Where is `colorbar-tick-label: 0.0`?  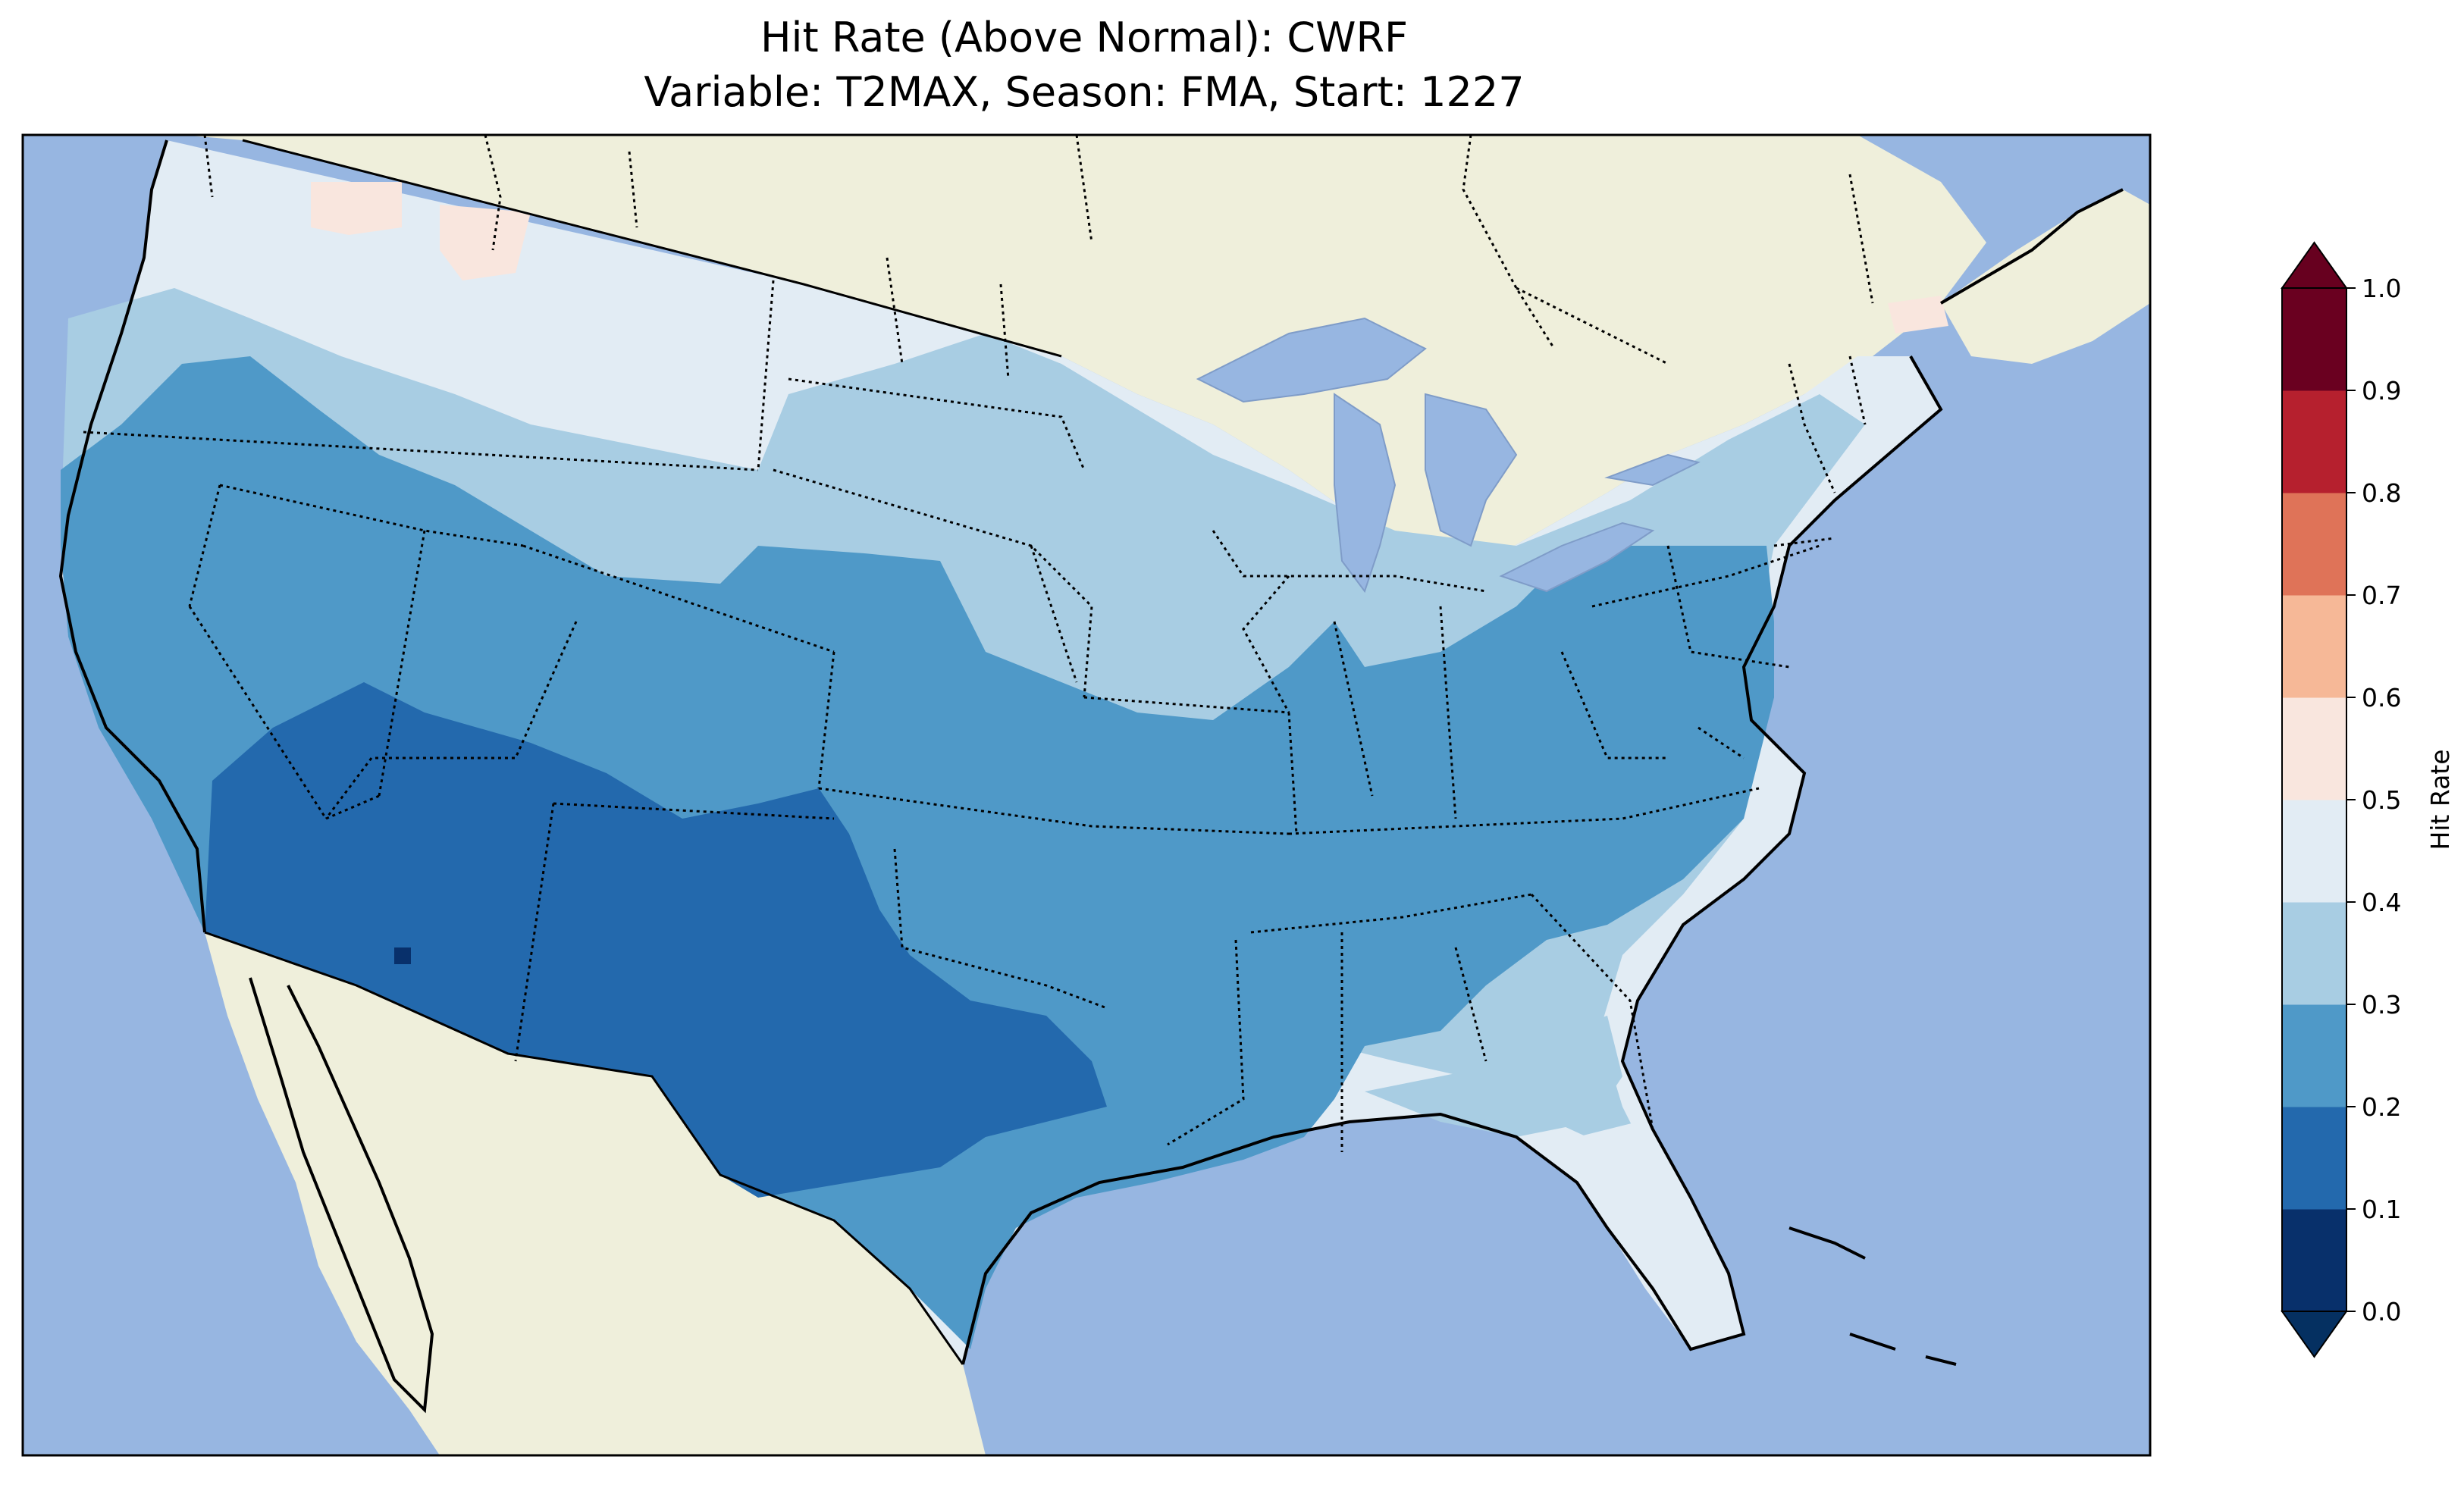
colorbar-tick-label: 0.0 is located at coordinates (2381, 1311).